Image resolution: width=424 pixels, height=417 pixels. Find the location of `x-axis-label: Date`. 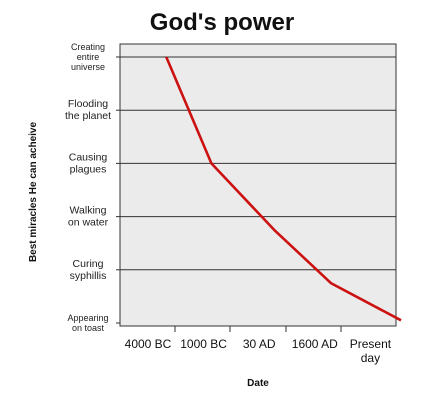

x-axis-label: Date is located at coordinates (258, 383).